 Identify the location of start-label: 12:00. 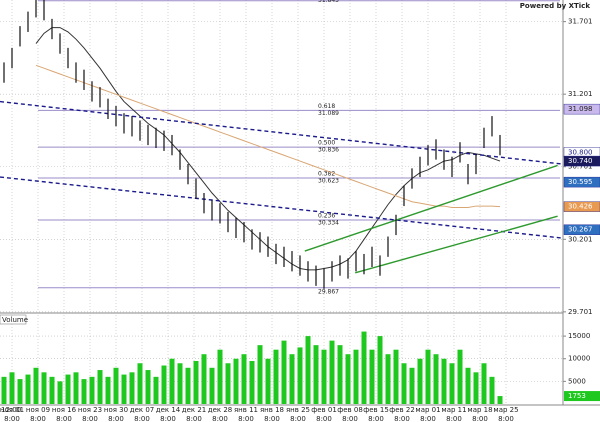
(11, 410).